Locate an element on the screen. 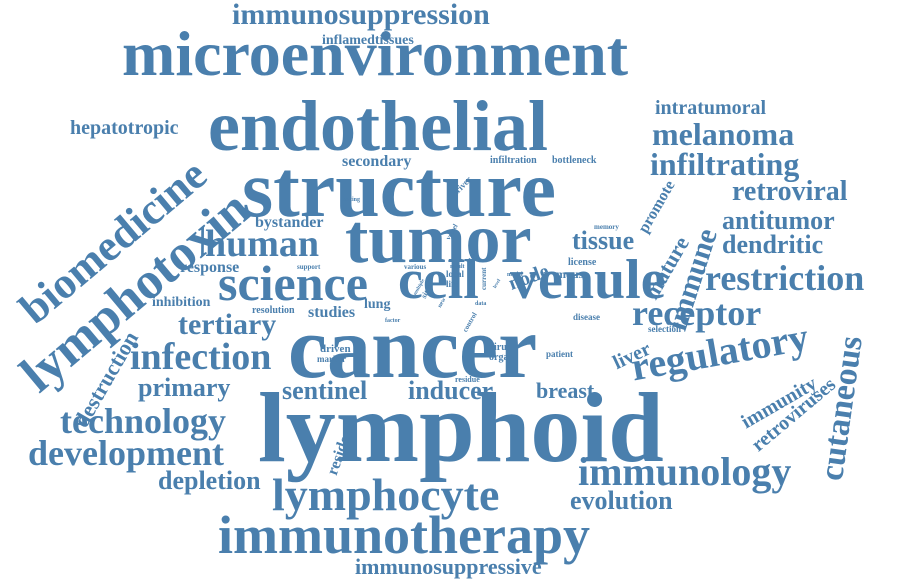 The width and height of the screenshot is (900, 582). word-lymphoid: lymphoid is located at coordinates (461, 427).